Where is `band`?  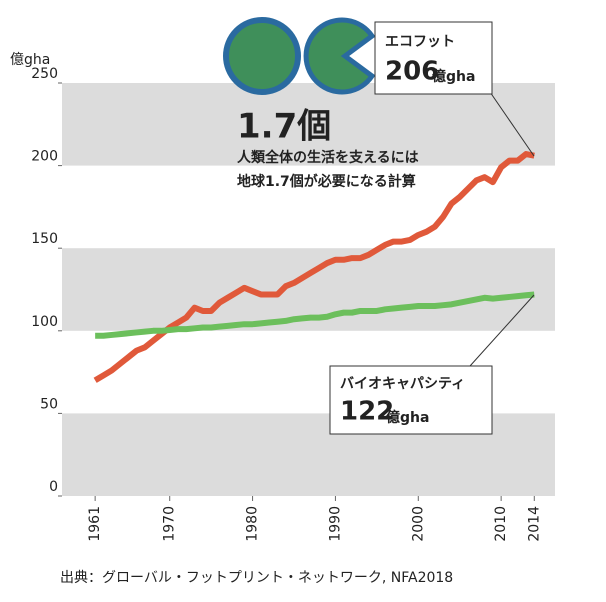
band is located at coordinates (308, 124).